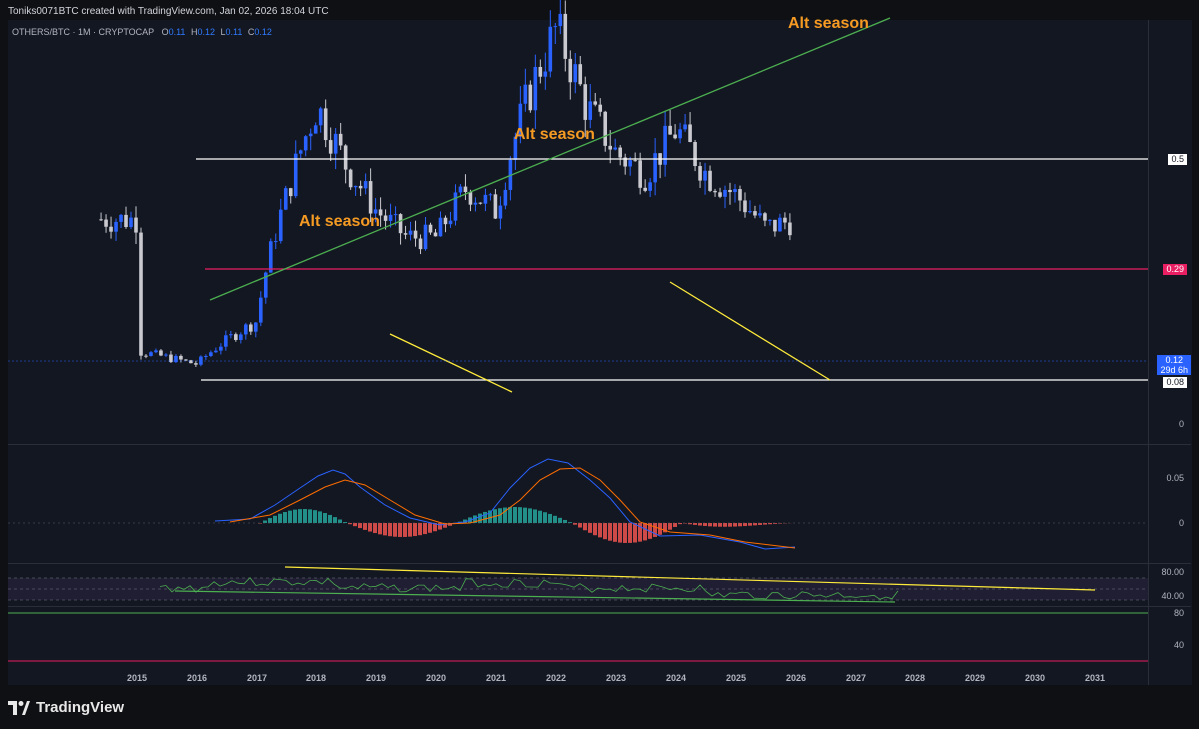 This screenshot has width=1199, height=729. What do you see at coordinates (194, 32) in the screenshot?
I see `ohlc-high-key: H` at bounding box center [194, 32].